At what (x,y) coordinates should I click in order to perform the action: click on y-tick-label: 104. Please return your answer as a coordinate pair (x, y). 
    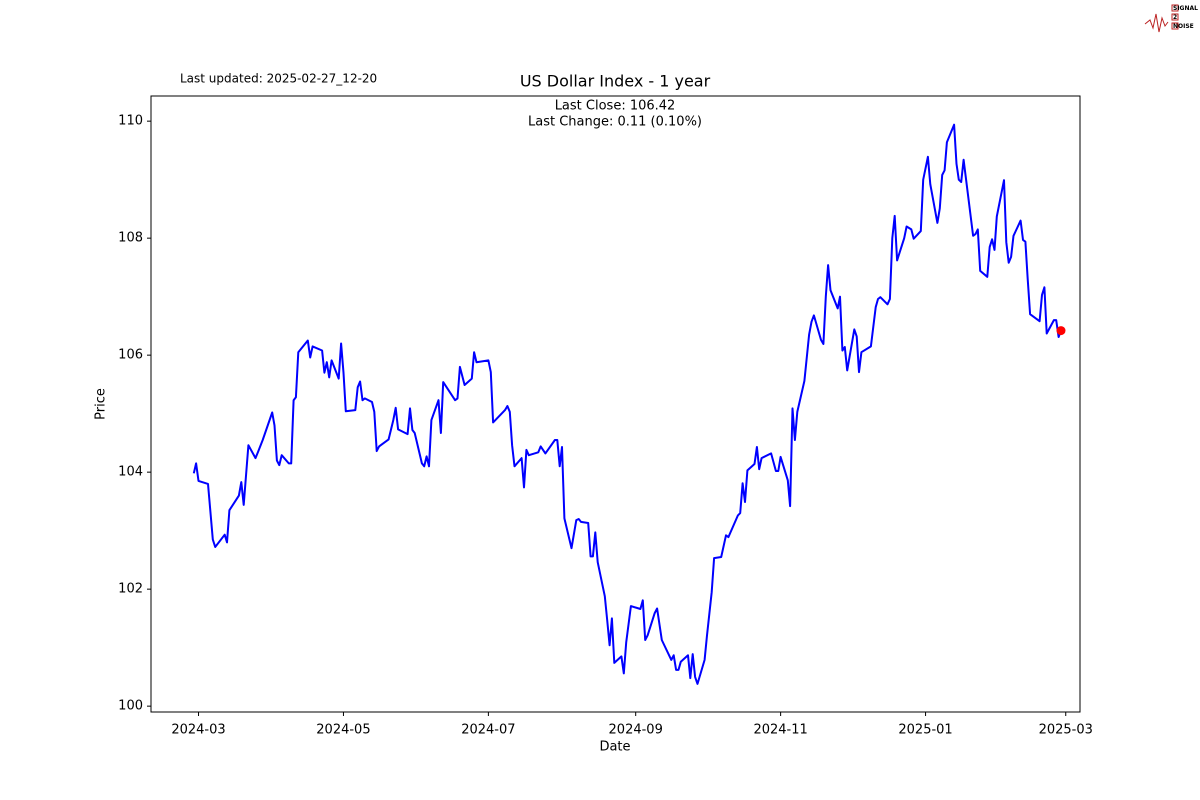
    Looking at the image, I should click on (130, 472).